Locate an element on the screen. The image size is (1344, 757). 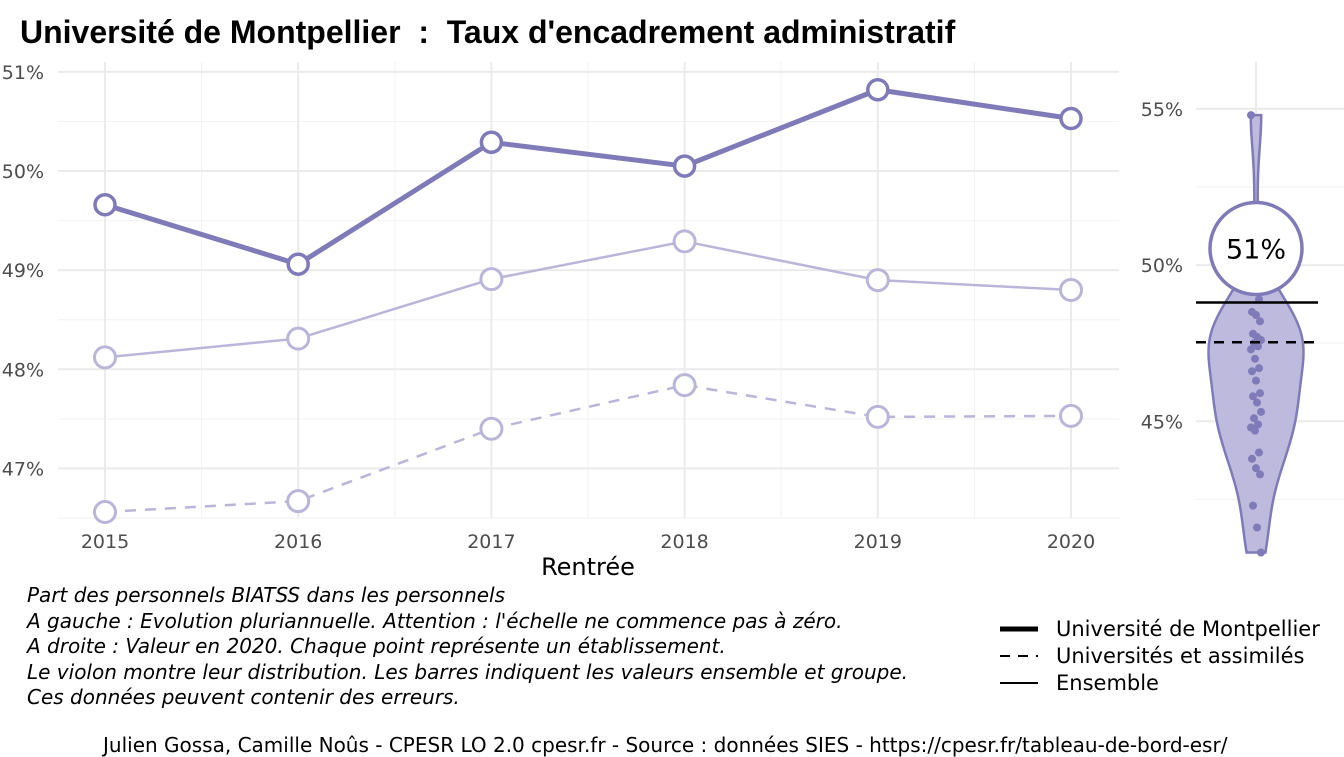
y-tick-label: 47% is located at coordinates (23, 469).